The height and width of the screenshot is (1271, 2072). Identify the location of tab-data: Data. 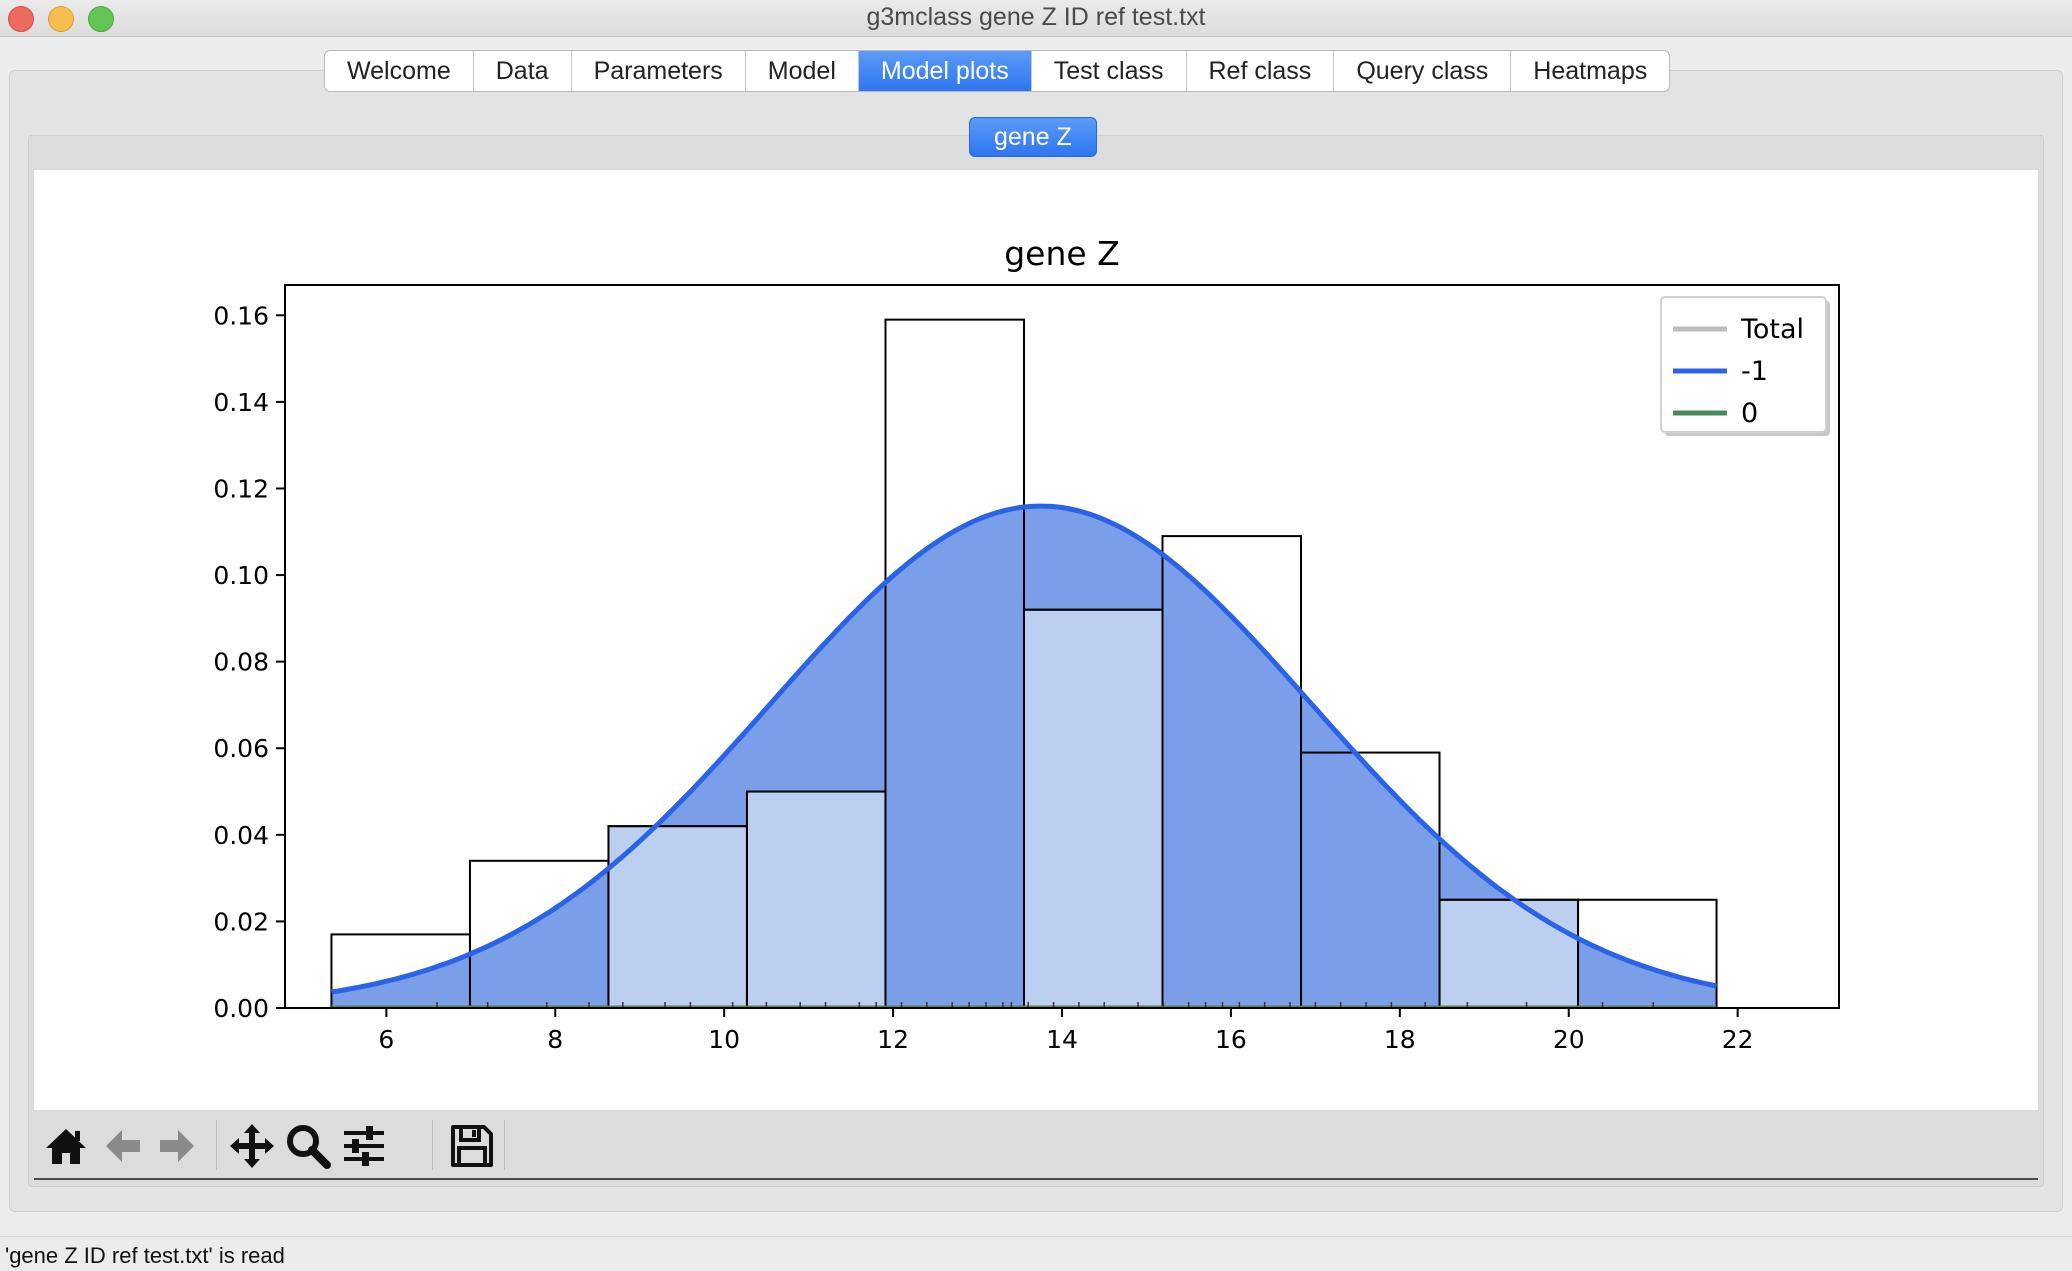
(523, 71).